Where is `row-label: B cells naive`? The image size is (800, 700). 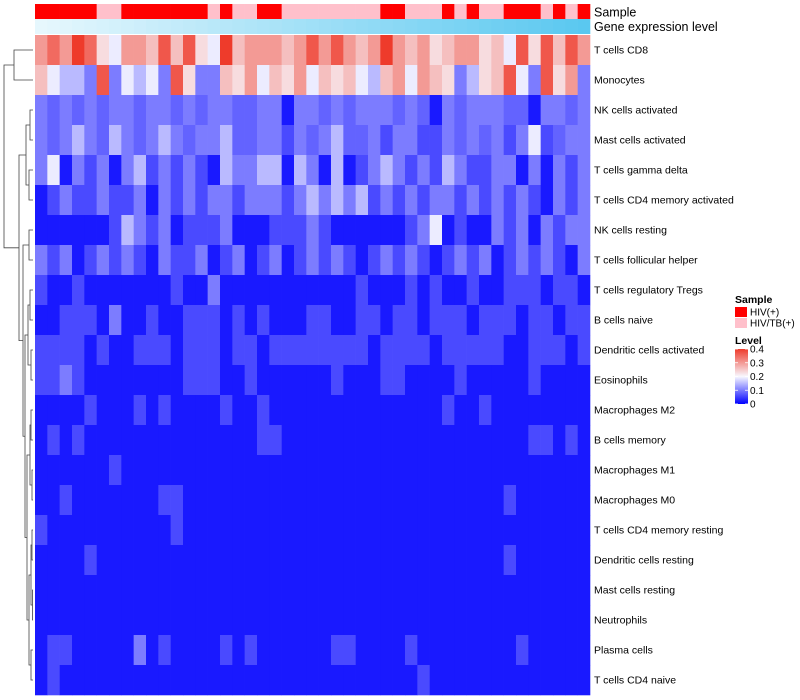
row-label: B cells naive is located at coordinates (623, 321).